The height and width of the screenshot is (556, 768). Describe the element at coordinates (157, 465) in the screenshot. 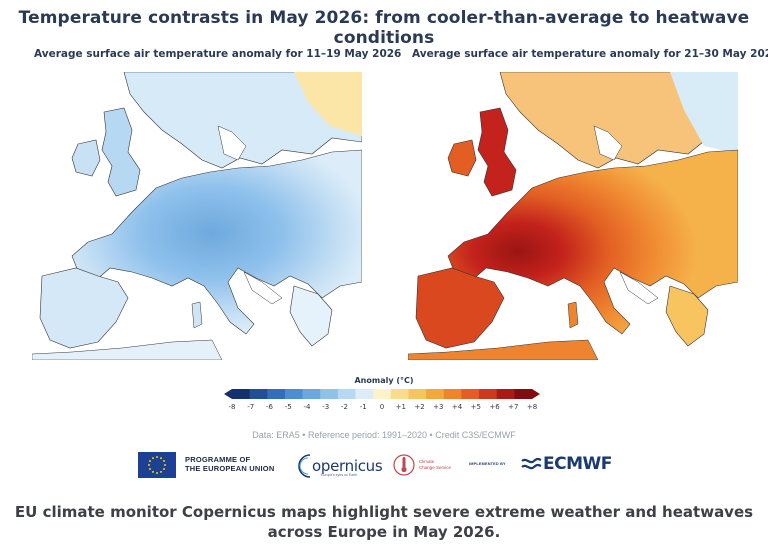

I see `eu-flag-icon` at that location.